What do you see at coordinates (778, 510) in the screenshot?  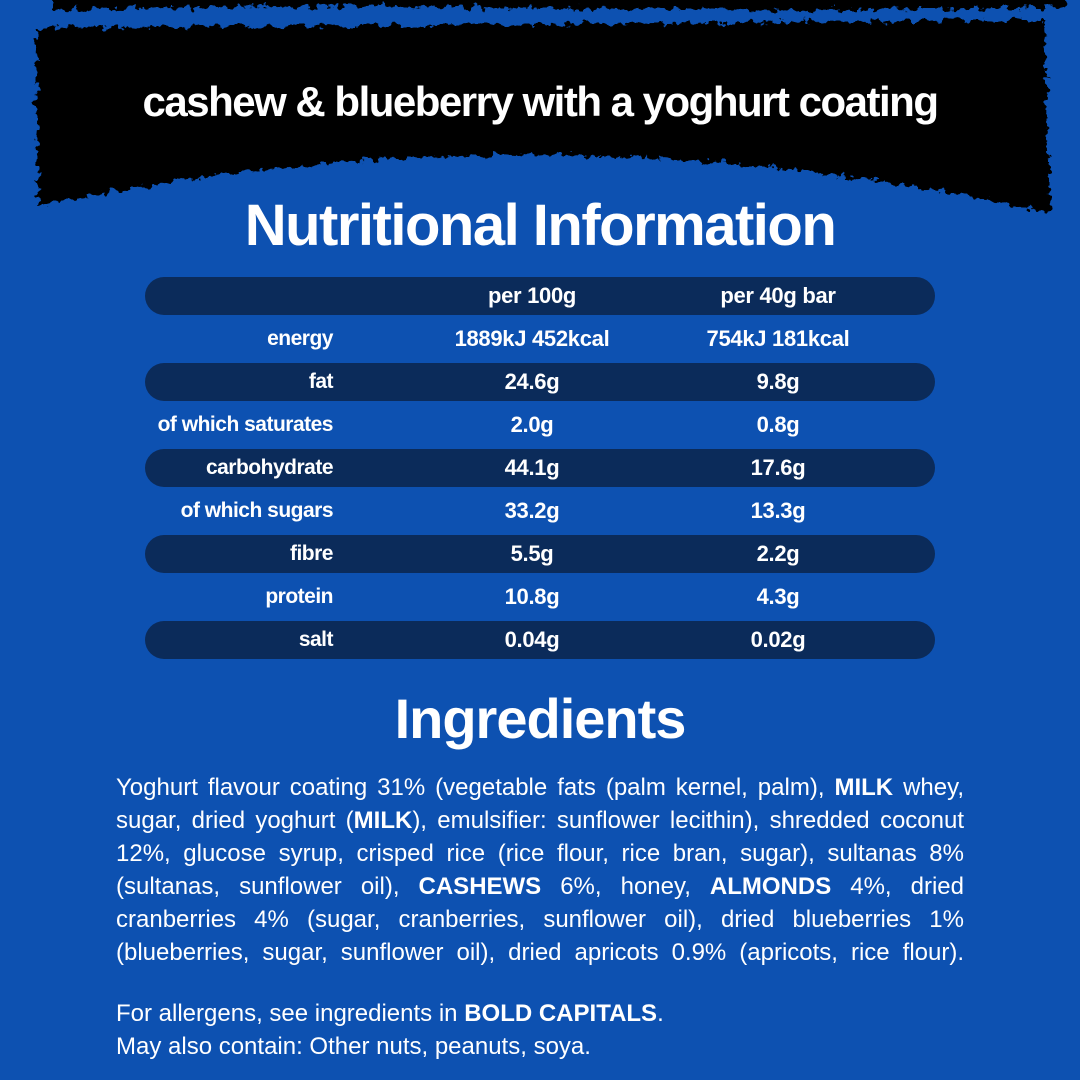 I see `value-per-40g-bar: 13.3g` at bounding box center [778, 510].